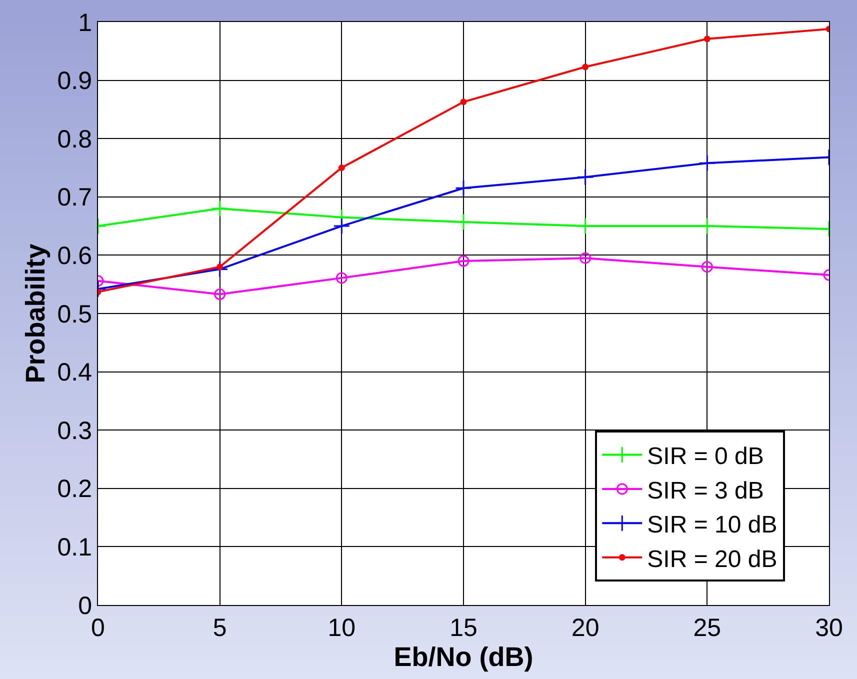 The height and width of the screenshot is (679, 857). Describe the element at coordinates (74, 430) in the screenshot. I see `y-tick-label: 0.3` at that location.